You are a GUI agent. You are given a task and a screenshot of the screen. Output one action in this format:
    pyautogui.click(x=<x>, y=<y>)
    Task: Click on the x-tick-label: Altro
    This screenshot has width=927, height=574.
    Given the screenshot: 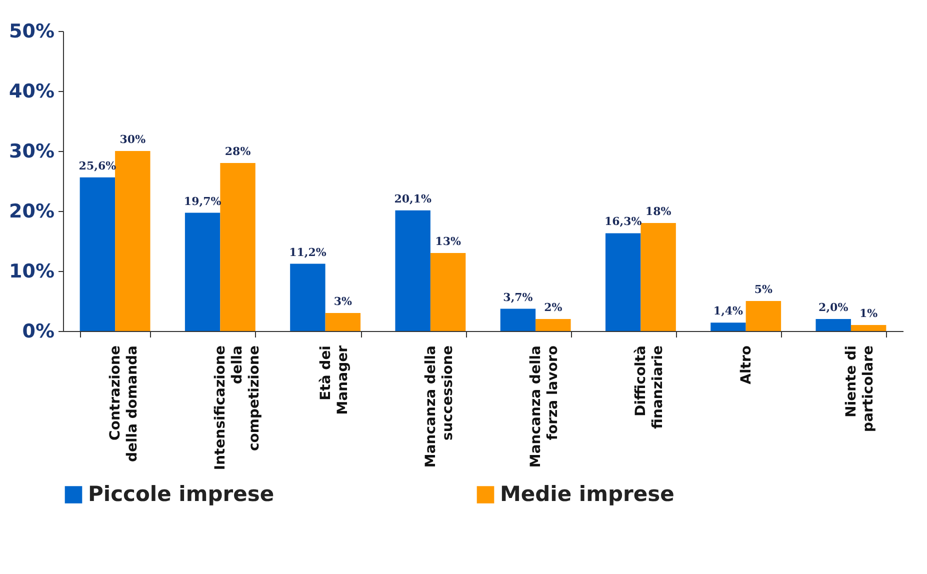 What is the action you would take?
    pyautogui.click(x=746, y=364)
    